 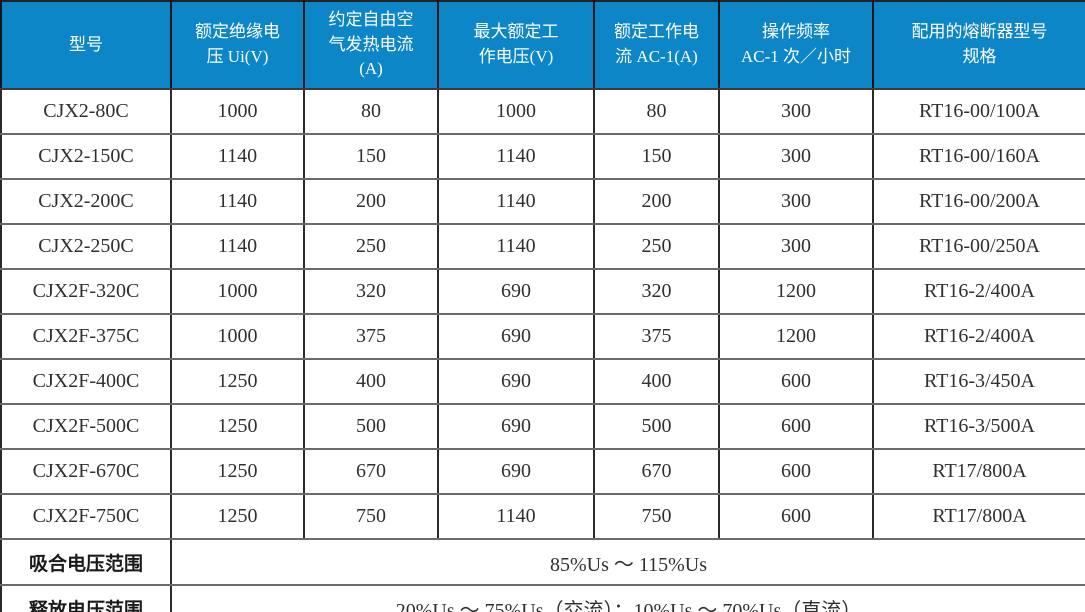 I want to click on cell-ac1-current: 375, so click(x=656, y=336).